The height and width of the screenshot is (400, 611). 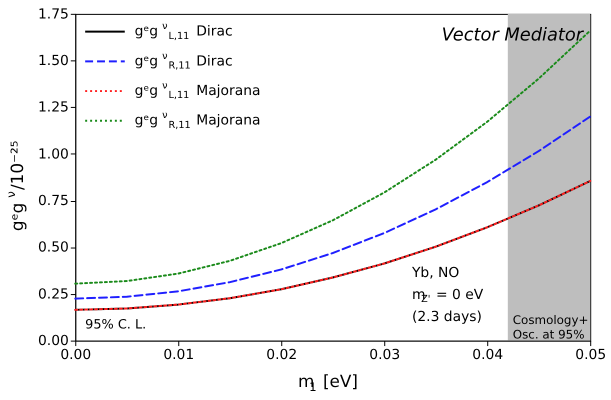 I want to click on x-tick-label: 0.00, so click(x=76, y=354).